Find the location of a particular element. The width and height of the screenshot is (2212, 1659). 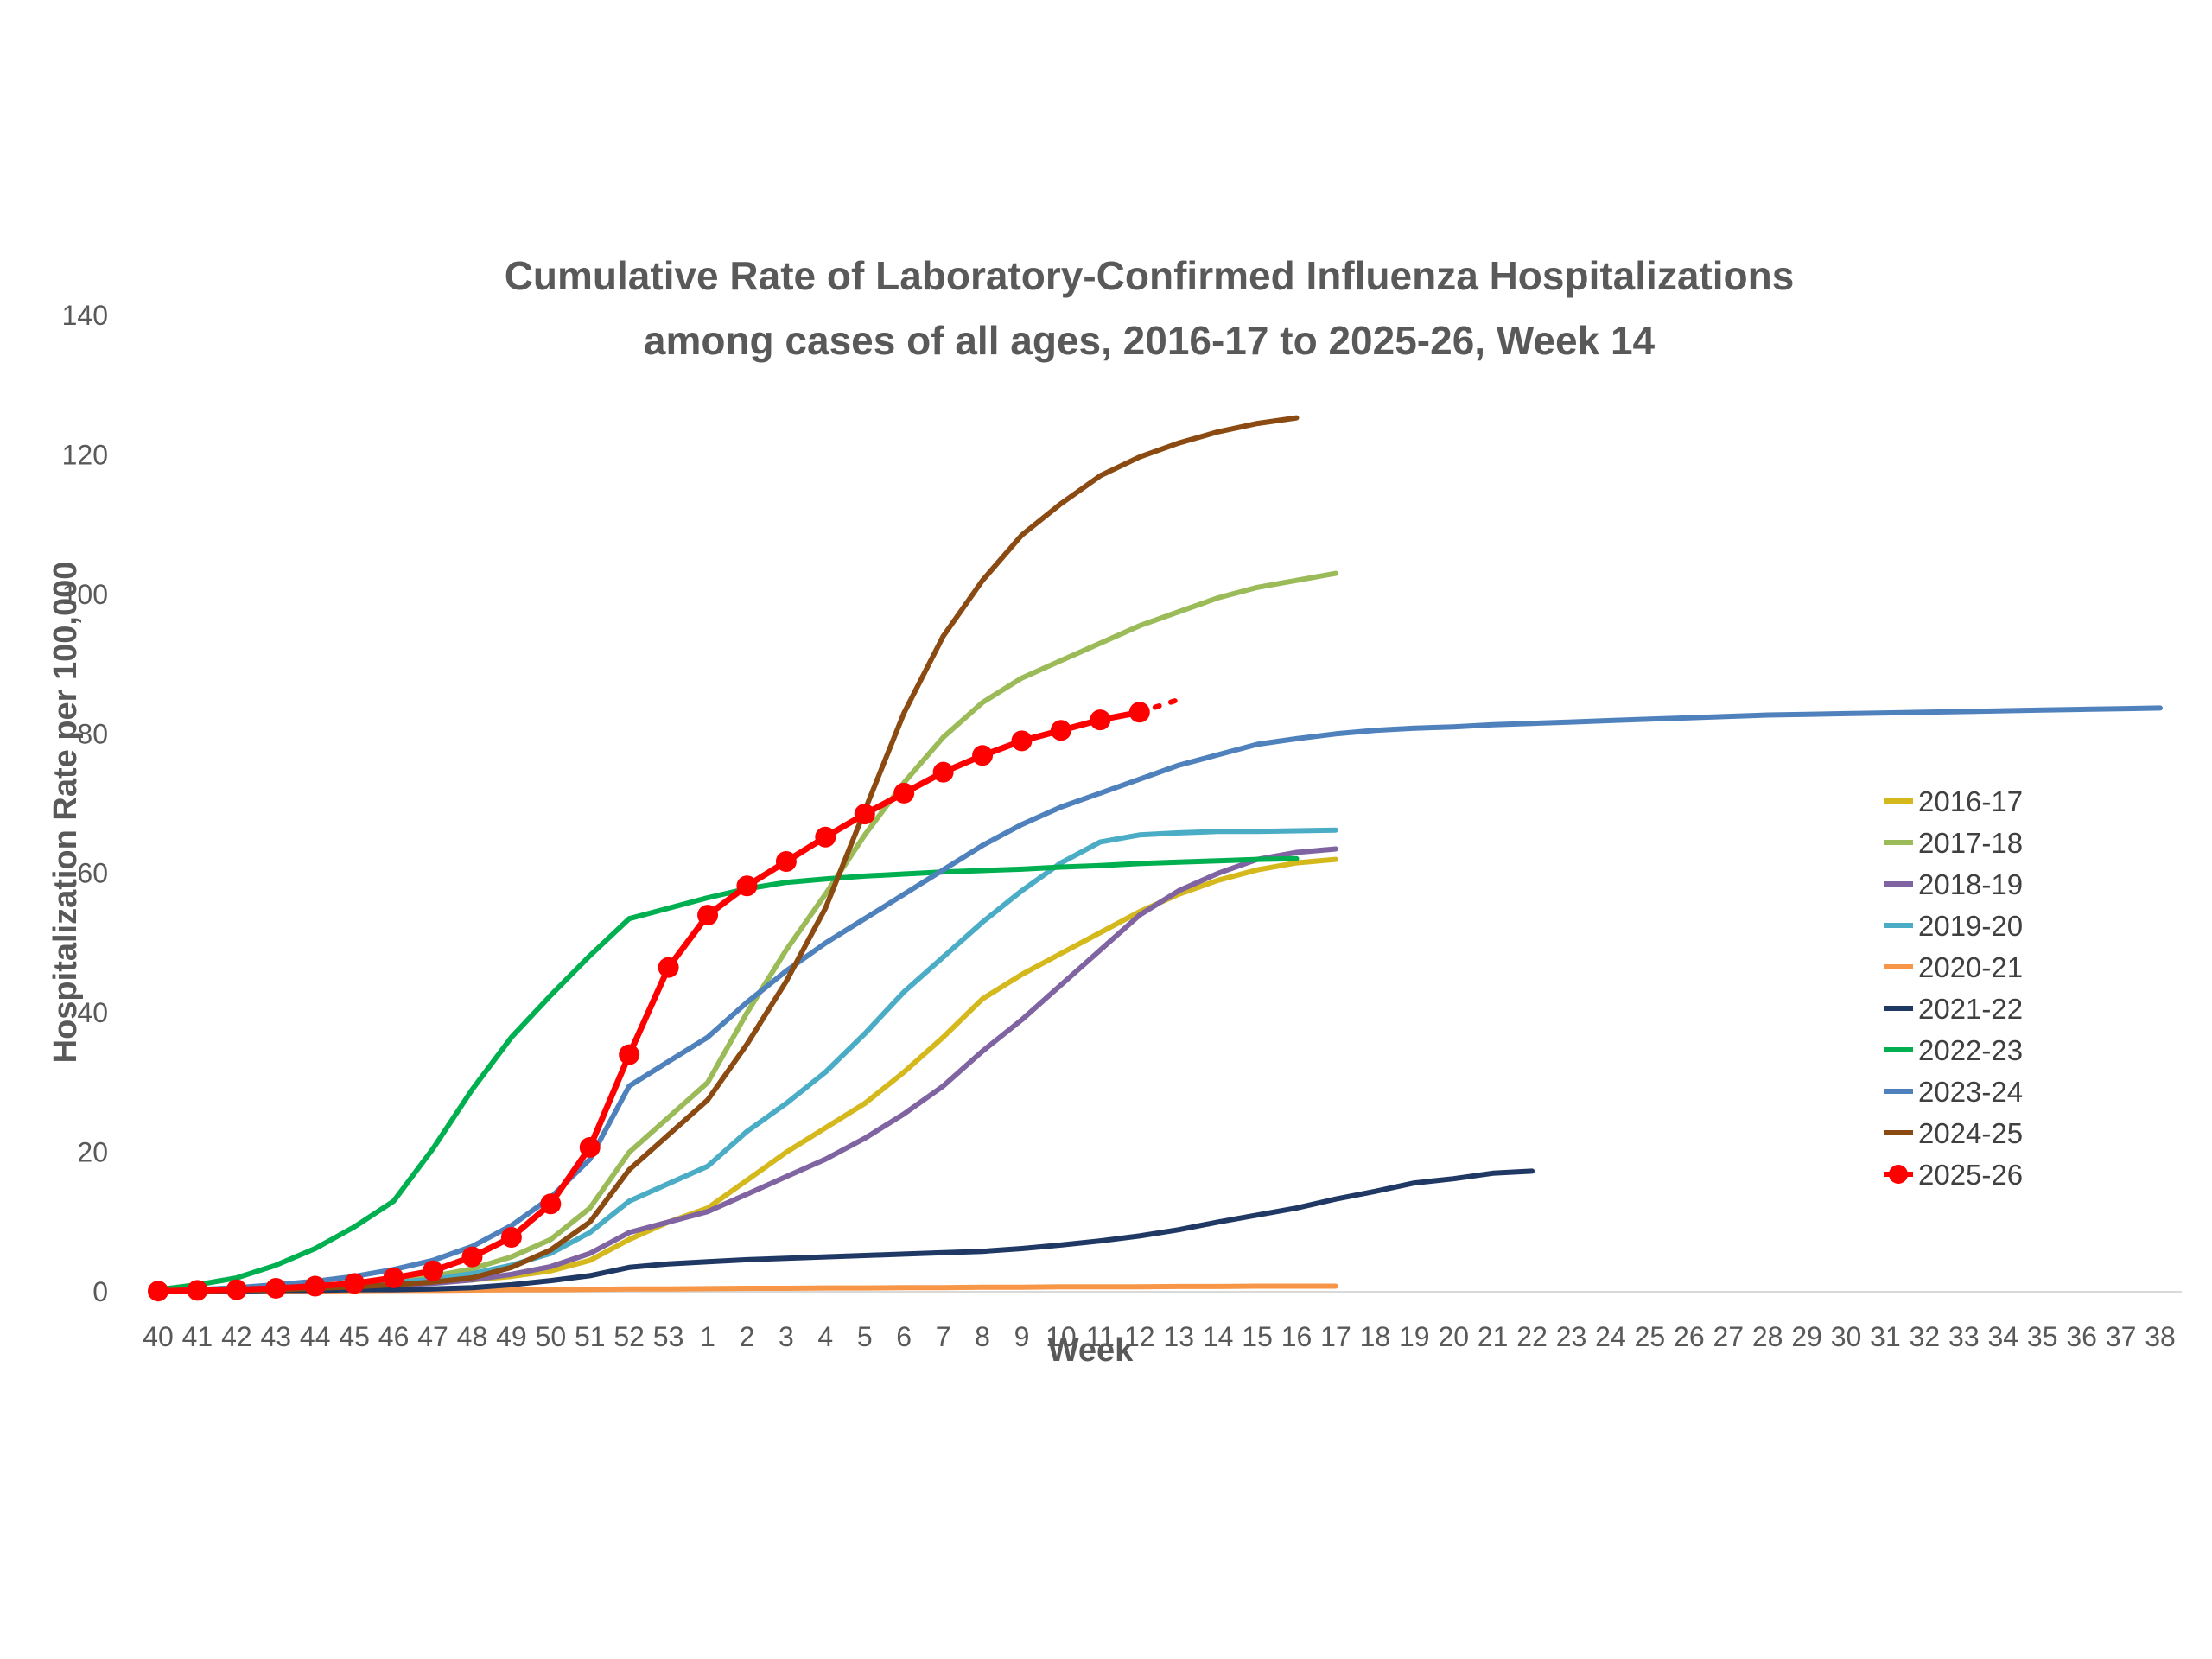

x-tick-label: 8 is located at coordinates (982, 1336).